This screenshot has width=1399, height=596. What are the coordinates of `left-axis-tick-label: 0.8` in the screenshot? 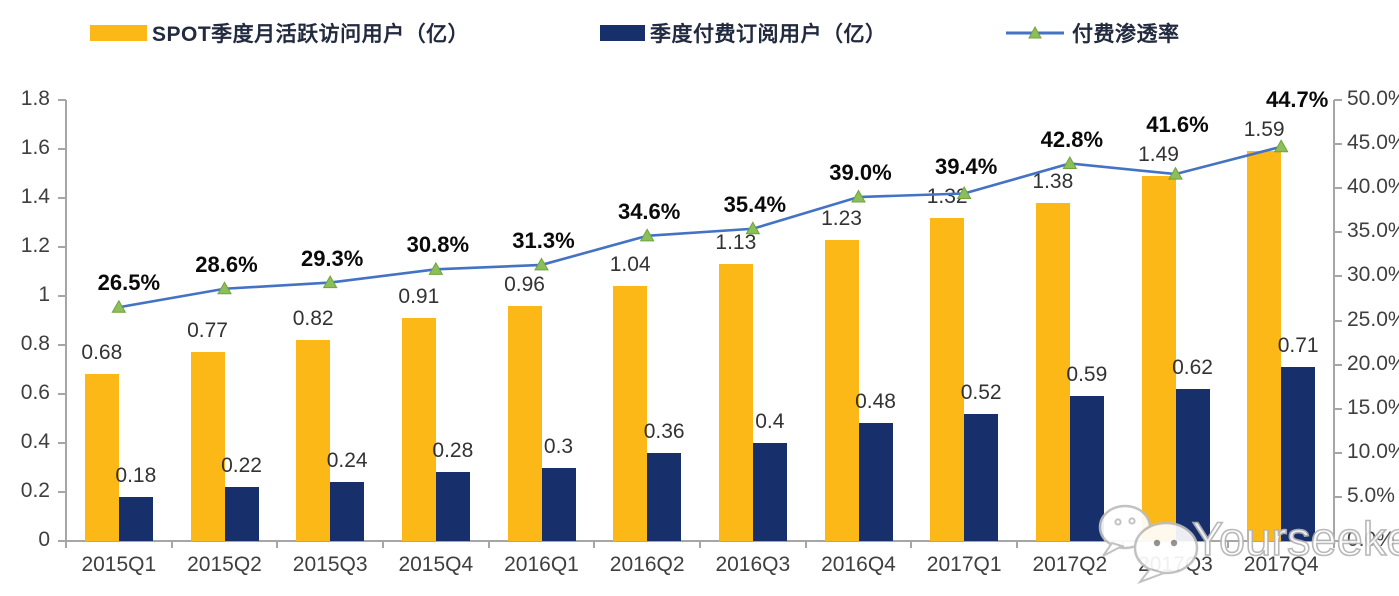 It's located at (35, 343).